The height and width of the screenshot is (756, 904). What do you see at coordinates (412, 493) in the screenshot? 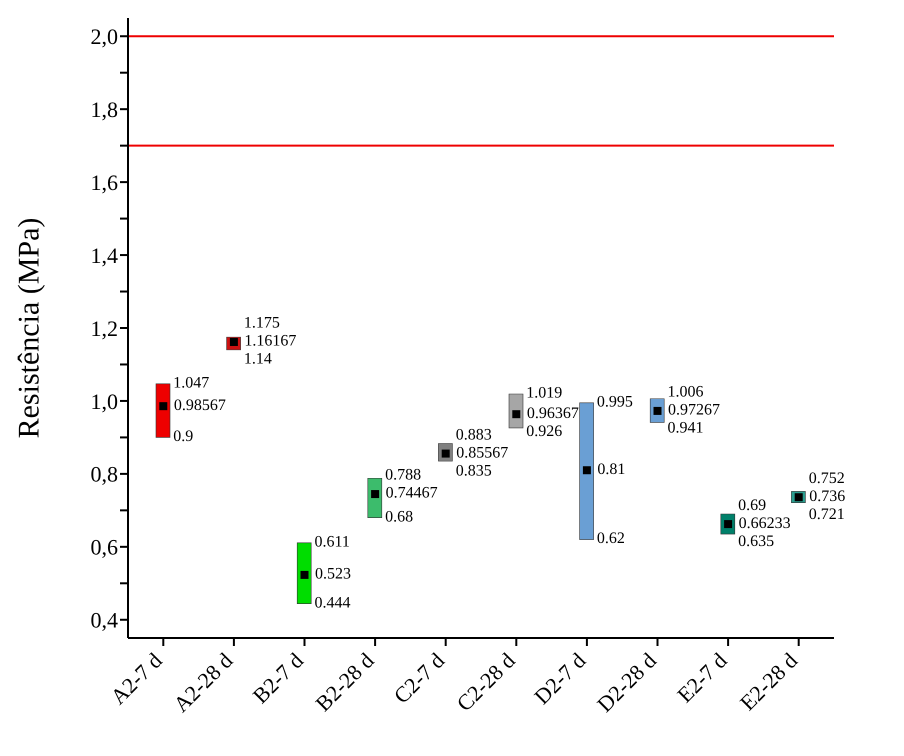
I see `data-label: 0.74467` at bounding box center [412, 493].